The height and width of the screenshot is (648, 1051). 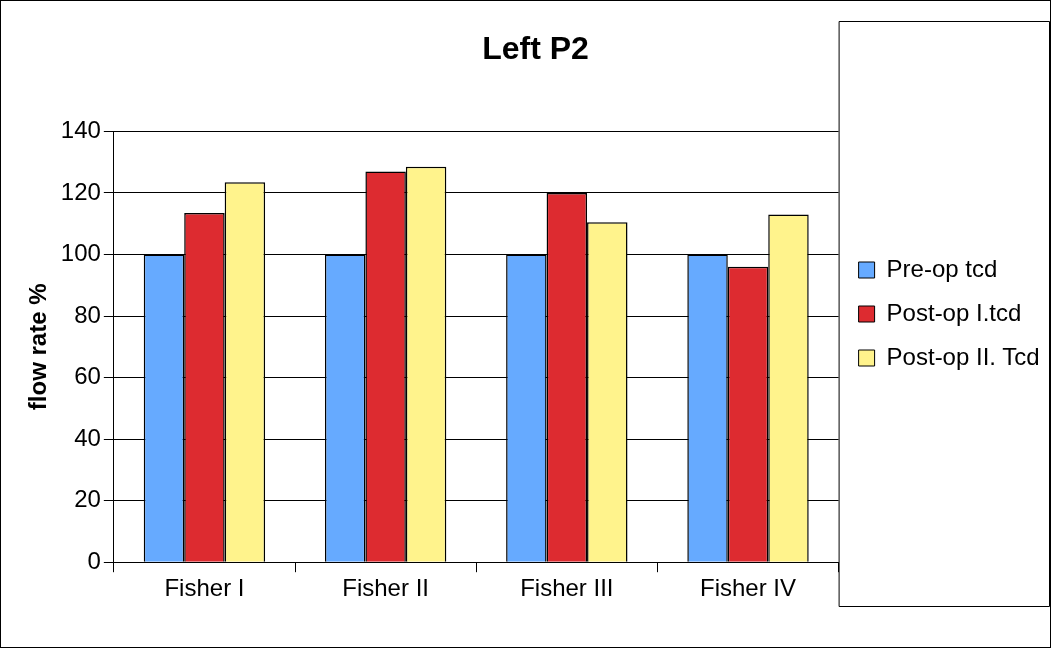 What do you see at coordinates (87, 499) in the screenshot?
I see `y-tick-label: 20` at bounding box center [87, 499].